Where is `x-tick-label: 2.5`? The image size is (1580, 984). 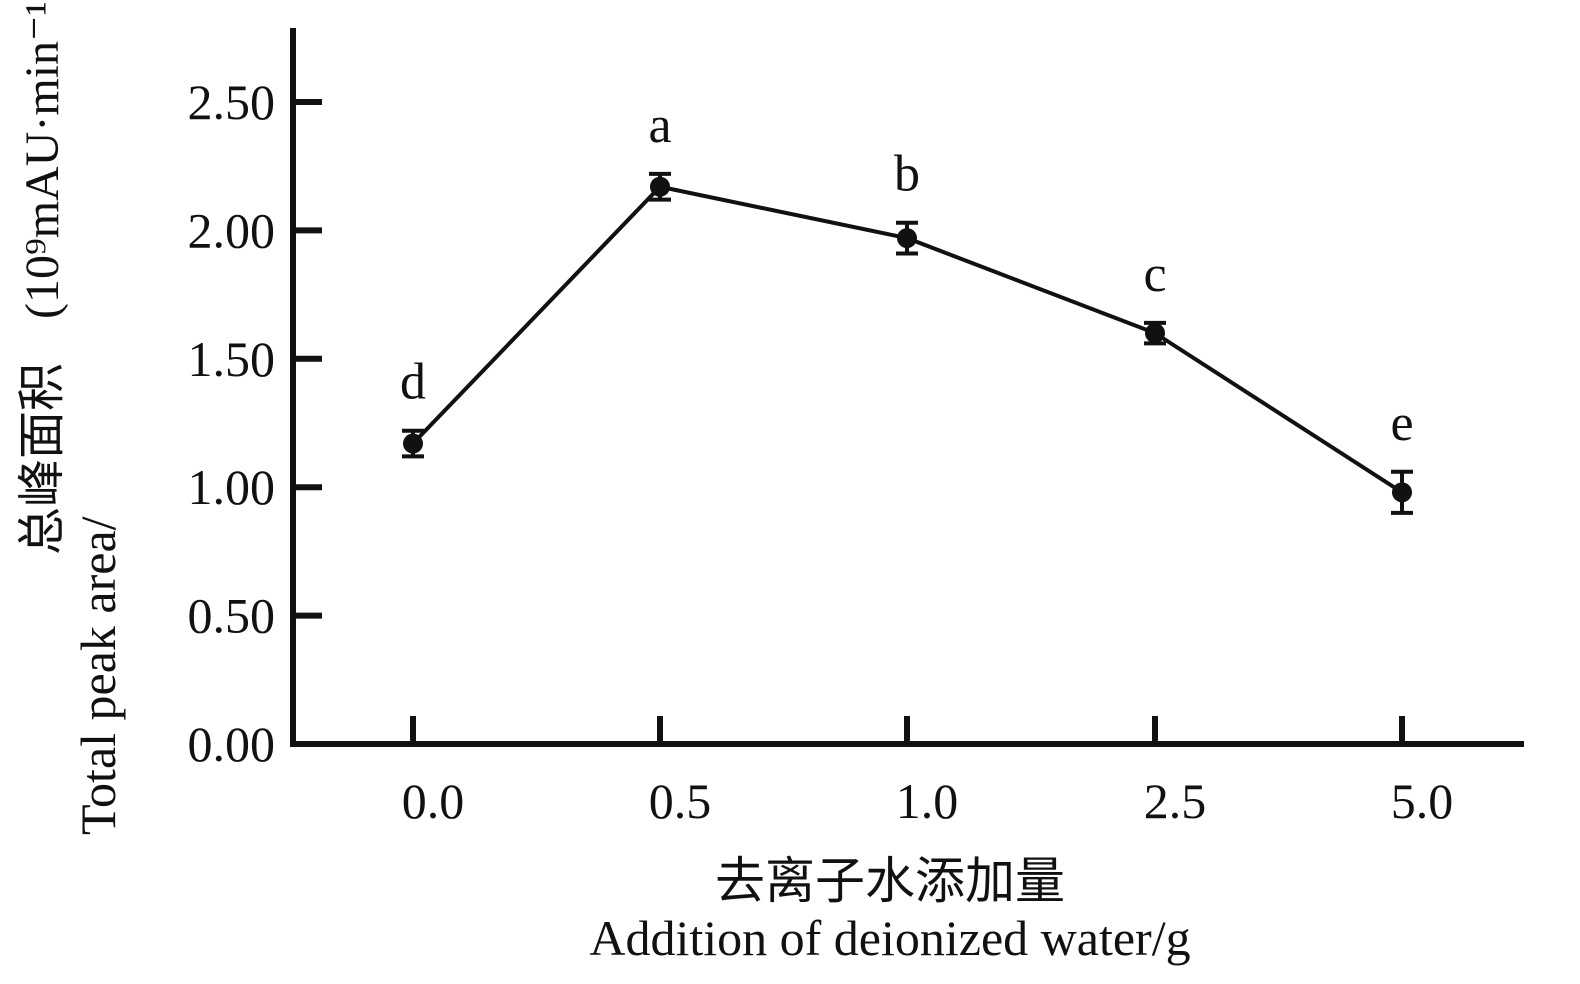 x-tick-label: 2.5 is located at coordinates (1175, 801).